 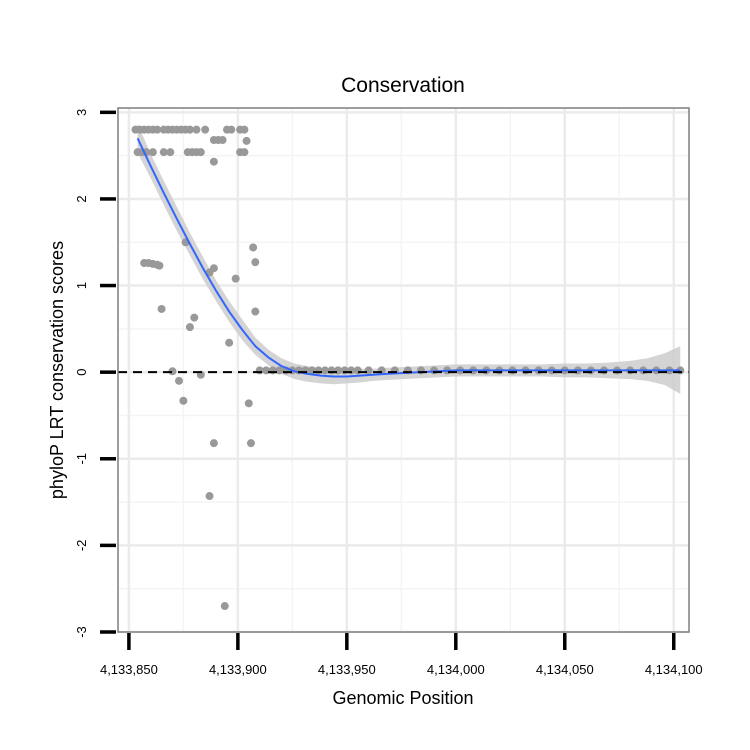 What do you see at coordinates (81, 632) in the screenshot?
I see `y-tick-label: -3` at bounding box center [81, 632].